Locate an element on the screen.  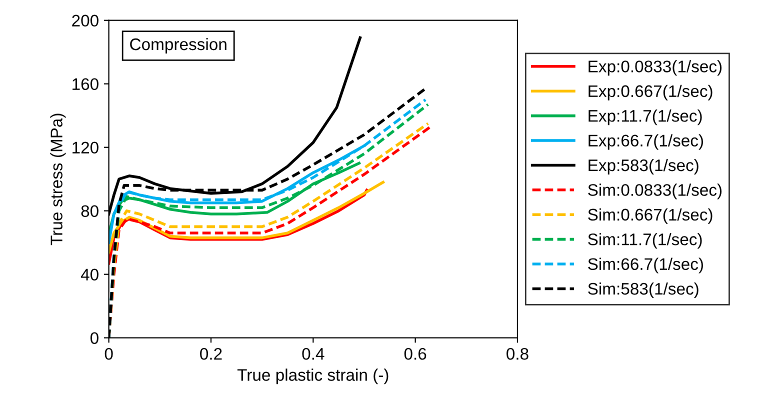
y-tick-label: 200 is located at coordinates (85, 20).